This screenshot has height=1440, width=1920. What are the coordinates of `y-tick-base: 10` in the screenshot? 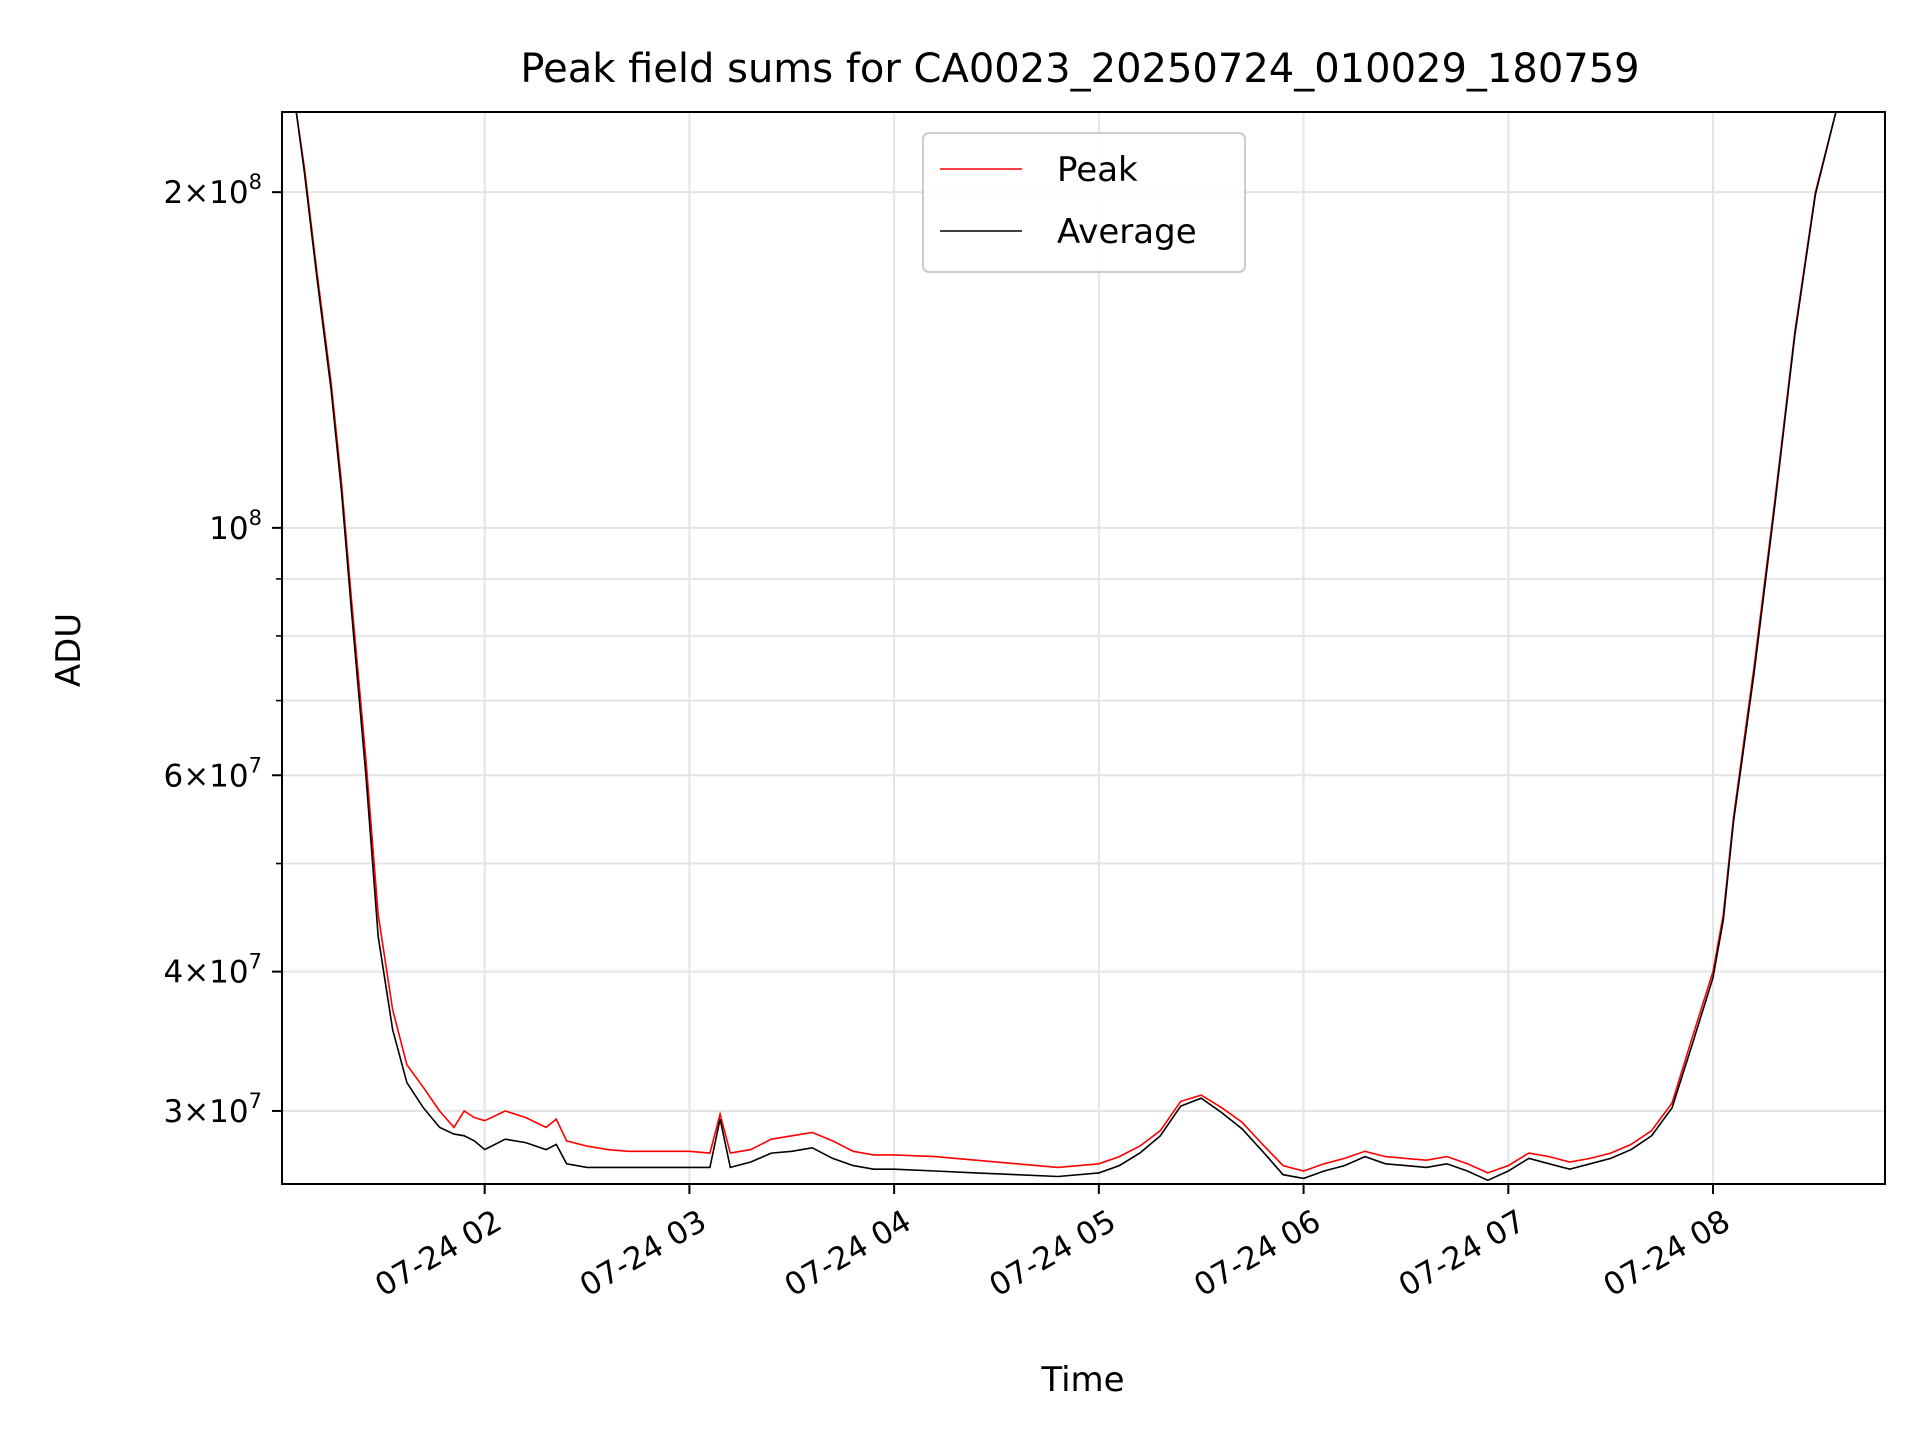 It's located at (228, 529).